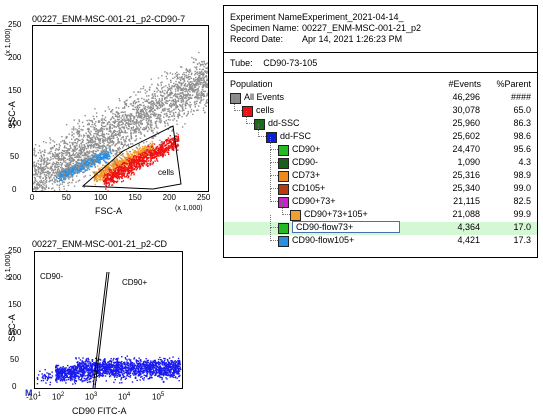 This screenshot has width=543, height=420. Describe the element at coordinates (120, 108) in the screenshot. I see `plot1-area` at that location.